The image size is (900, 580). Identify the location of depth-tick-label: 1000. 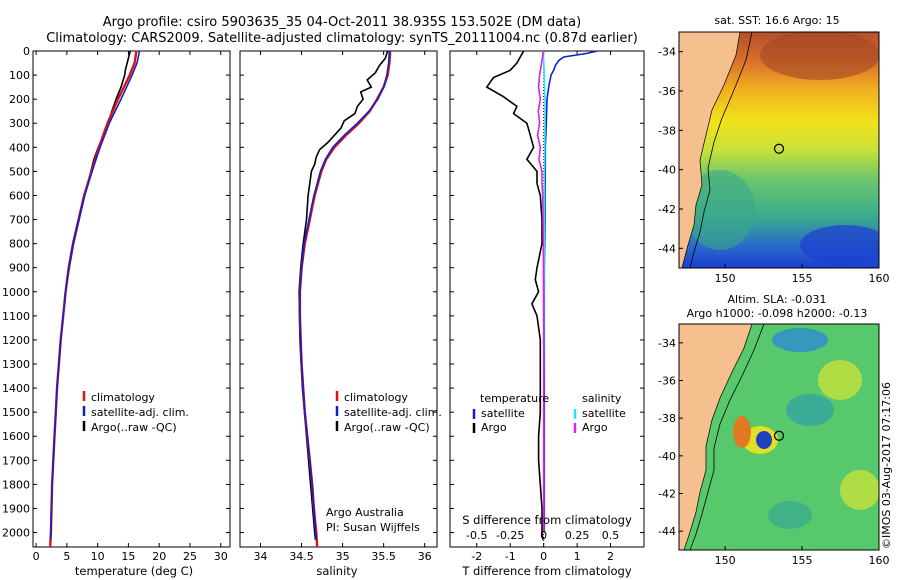
(16, 292).